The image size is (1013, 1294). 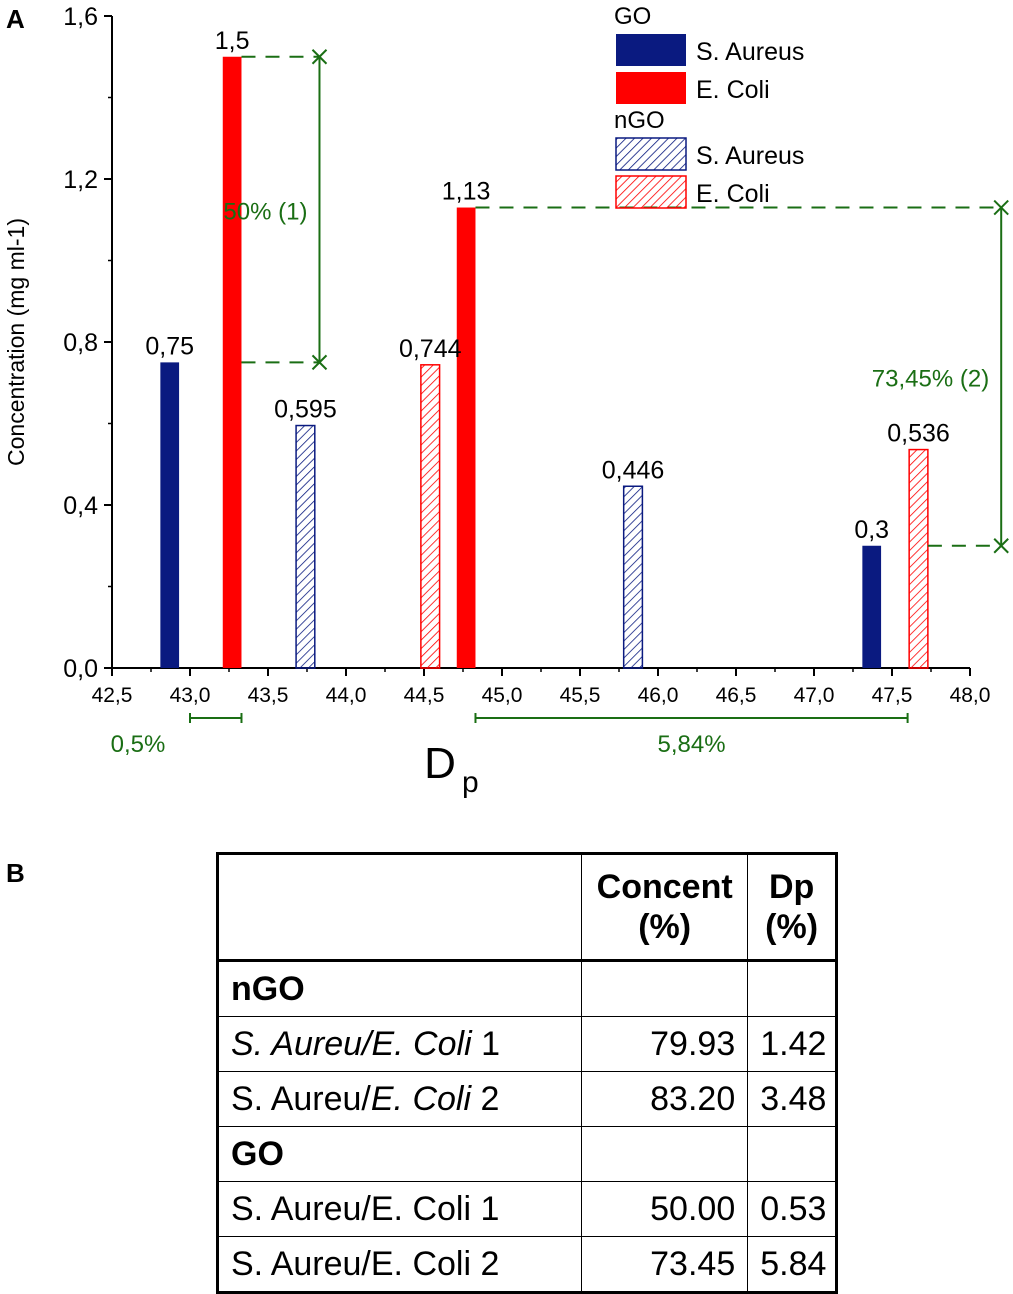 What do you see at coordinates (16, 342) in the screenshot?
I see `y-axis-label: Concentration (mg ml-1)` at bounding box center [16, 342].